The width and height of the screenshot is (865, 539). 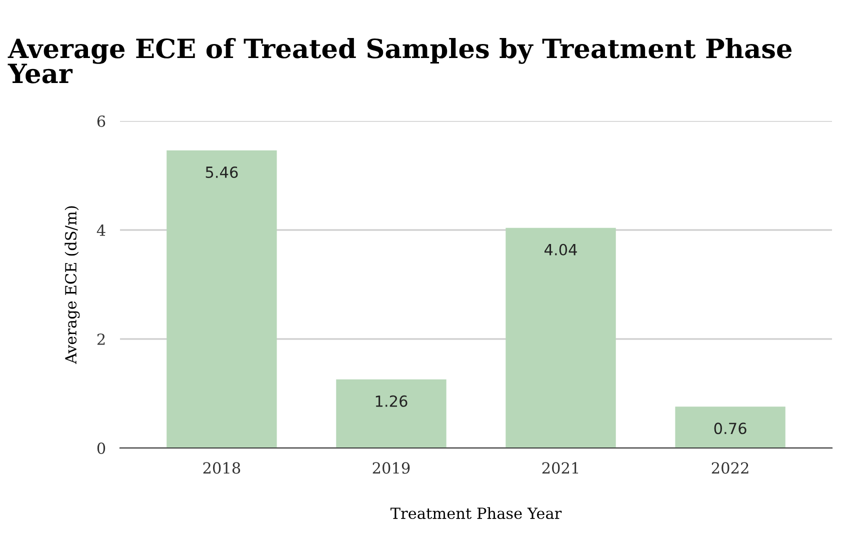 What do you see at coordinates (101, 121) in the screenshot?
I see `y-tick-label: 6` at bounding box center [101, 121].